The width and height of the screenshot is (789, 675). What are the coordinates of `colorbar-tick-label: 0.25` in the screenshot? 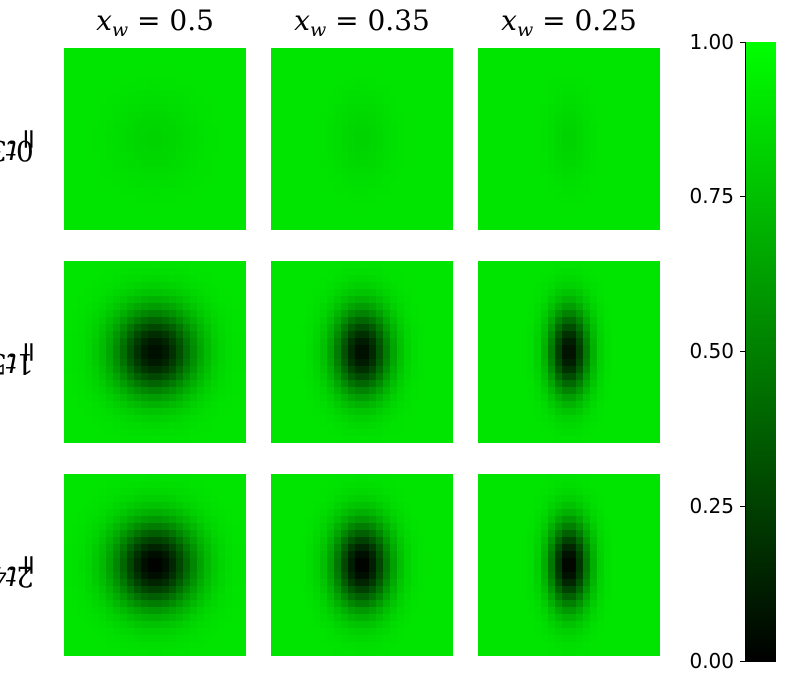 It's located at (711, 506).